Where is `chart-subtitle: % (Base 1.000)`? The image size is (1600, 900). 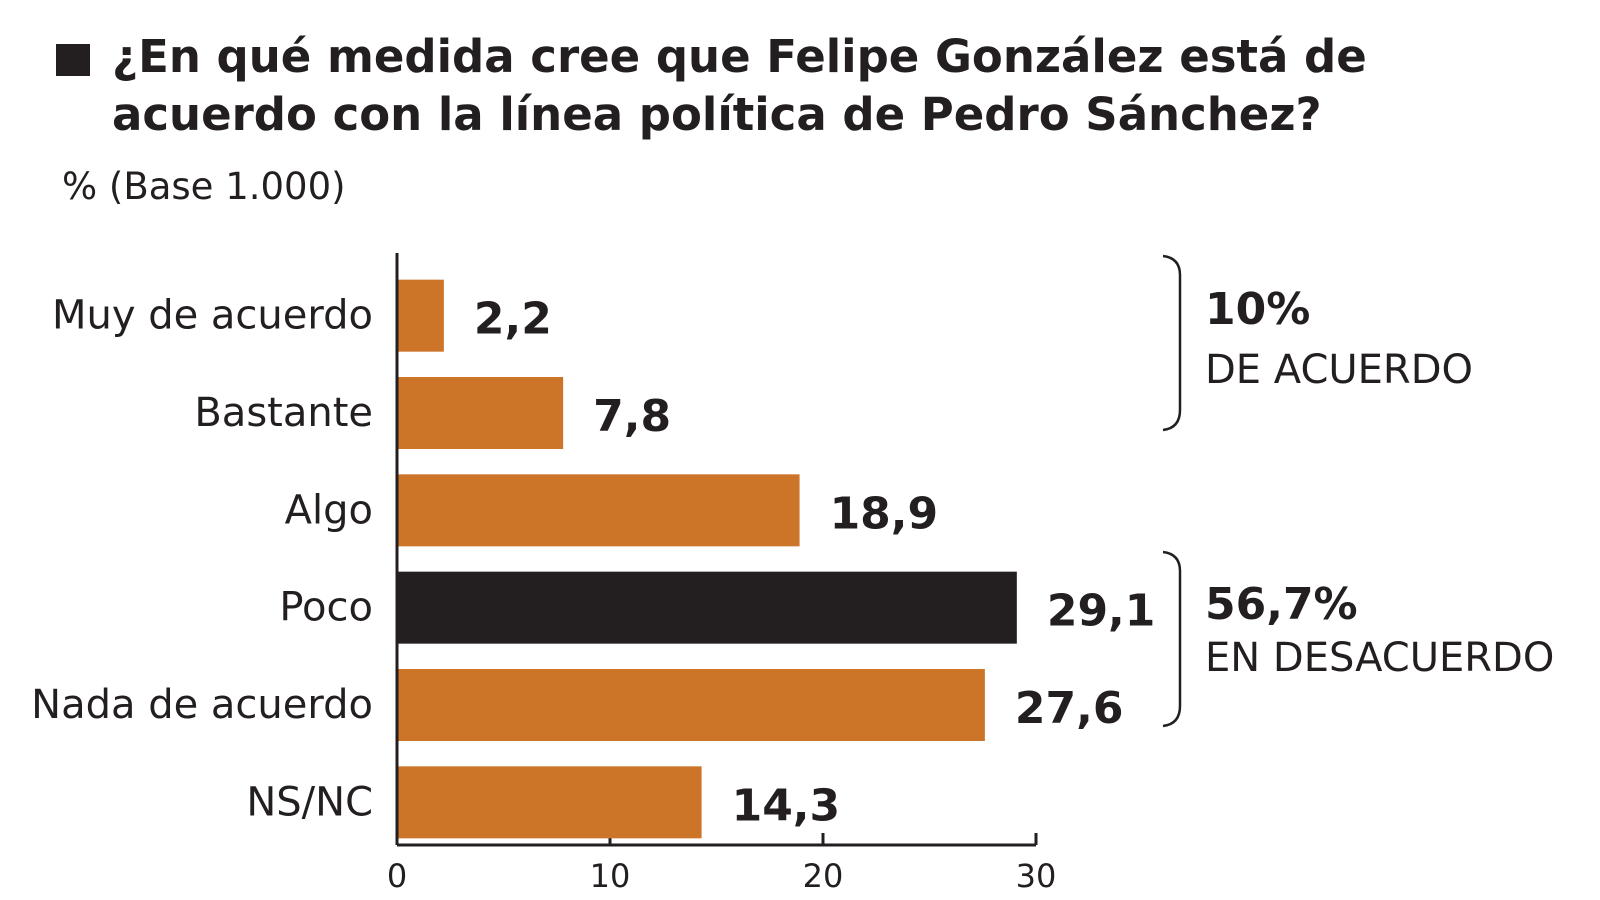 chart-subtitle: % (Base 1.000) is located at coordinates (204, 186).